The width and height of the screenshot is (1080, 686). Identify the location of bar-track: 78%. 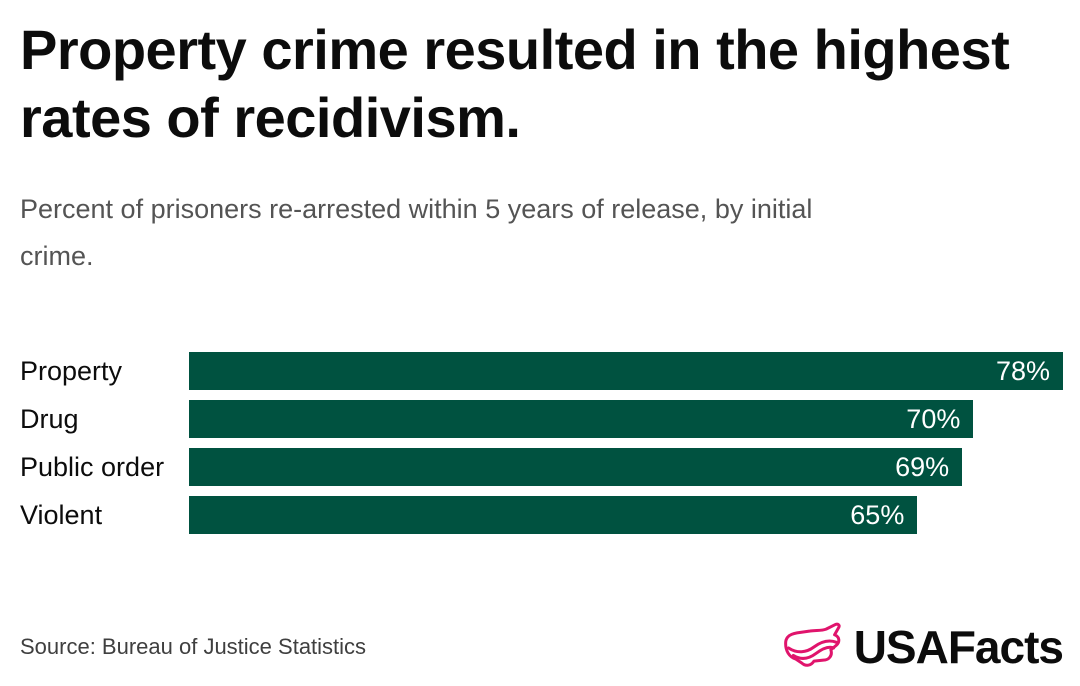
(626, 371).